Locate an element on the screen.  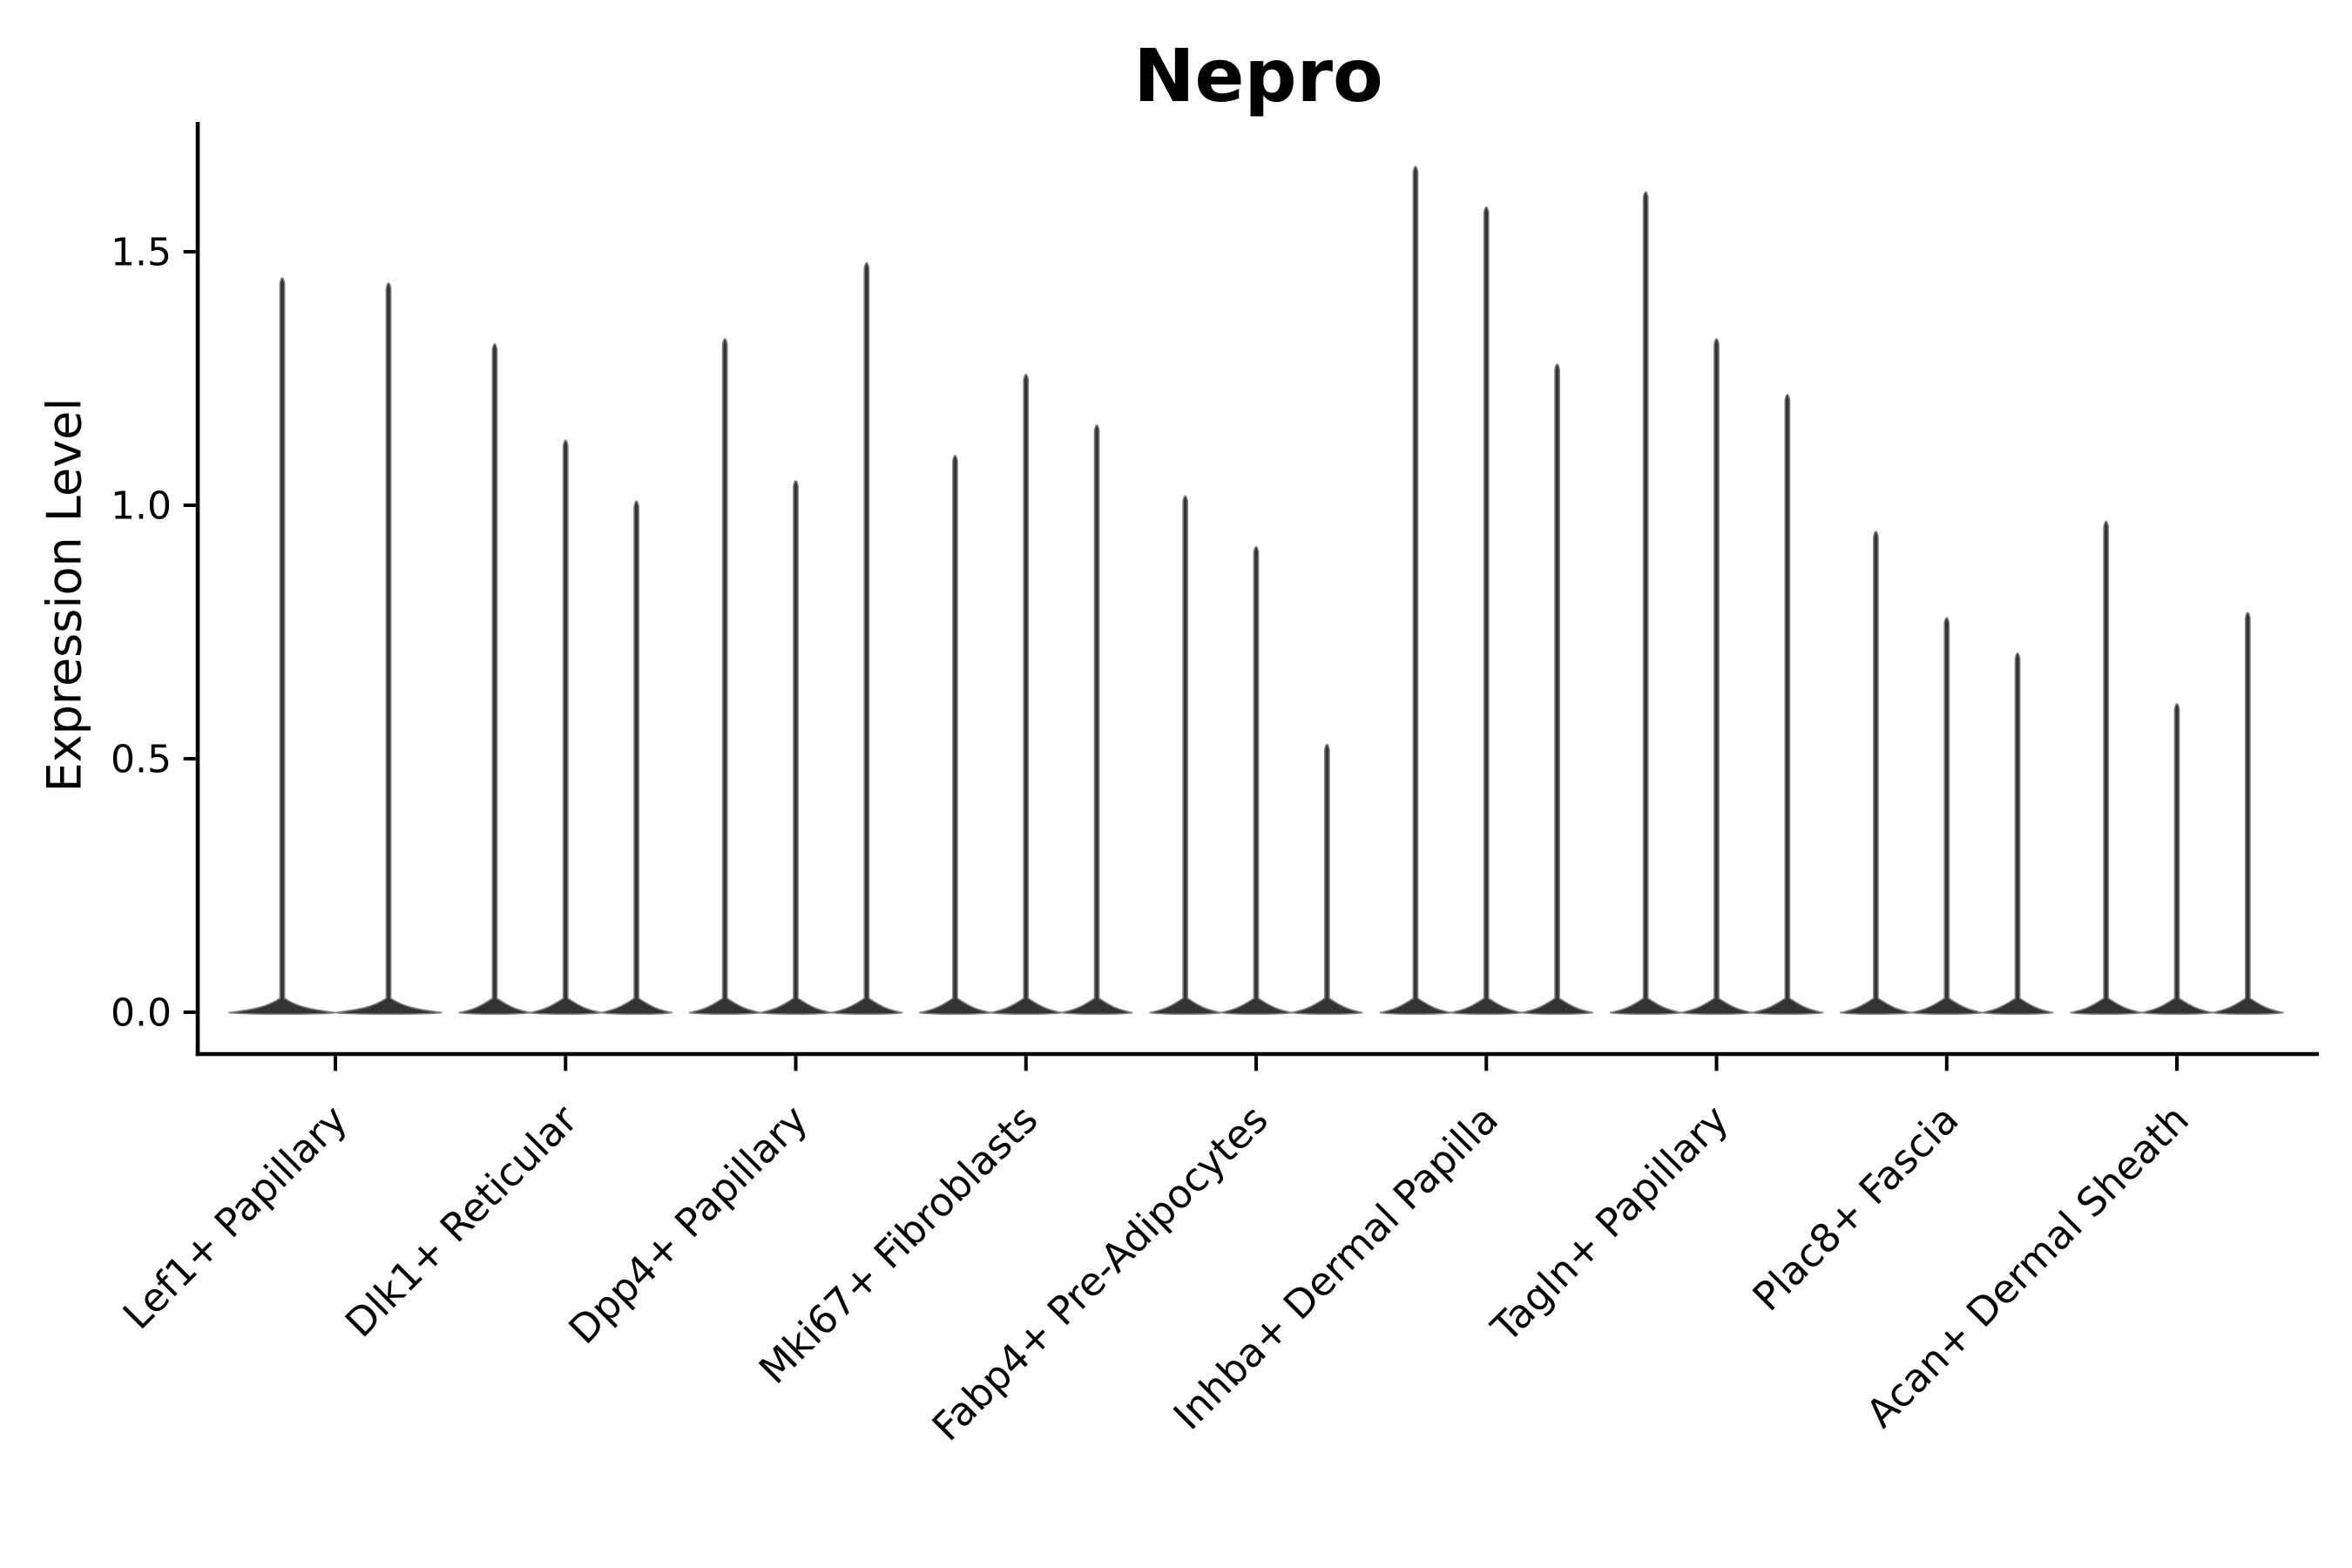
x-tick-label-2: Dlk1+ Reticular is located at coordinates (461, 1221).